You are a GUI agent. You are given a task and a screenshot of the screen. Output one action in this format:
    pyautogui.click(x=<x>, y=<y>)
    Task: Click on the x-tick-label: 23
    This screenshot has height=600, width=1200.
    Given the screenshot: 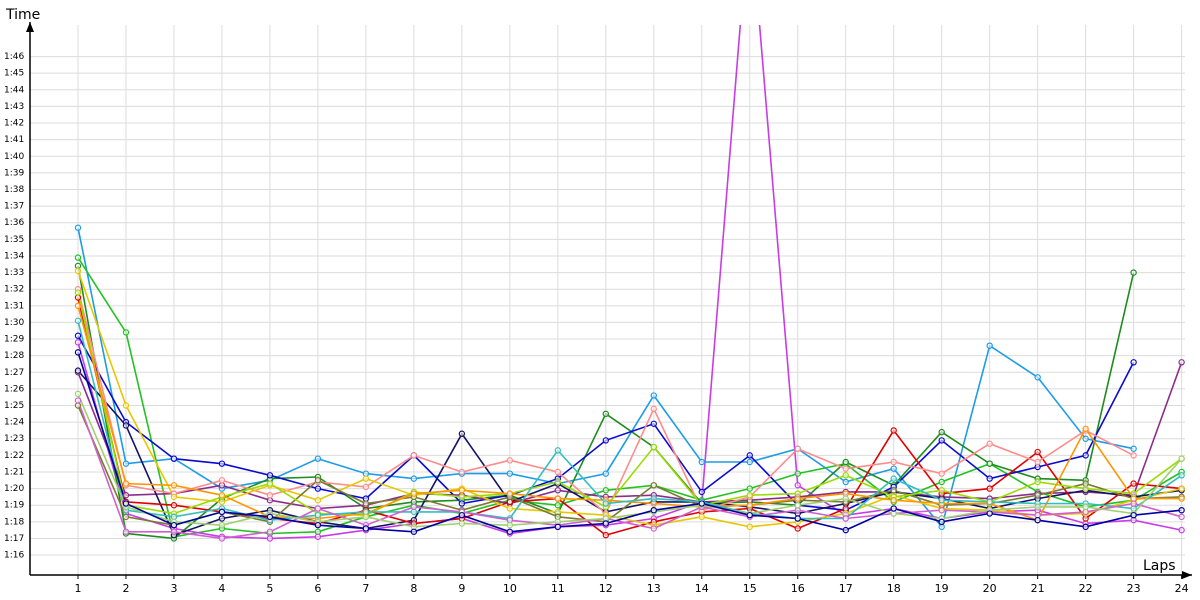 What is the action you would take?
    pyautogui.click(x=1134, y=588)
    